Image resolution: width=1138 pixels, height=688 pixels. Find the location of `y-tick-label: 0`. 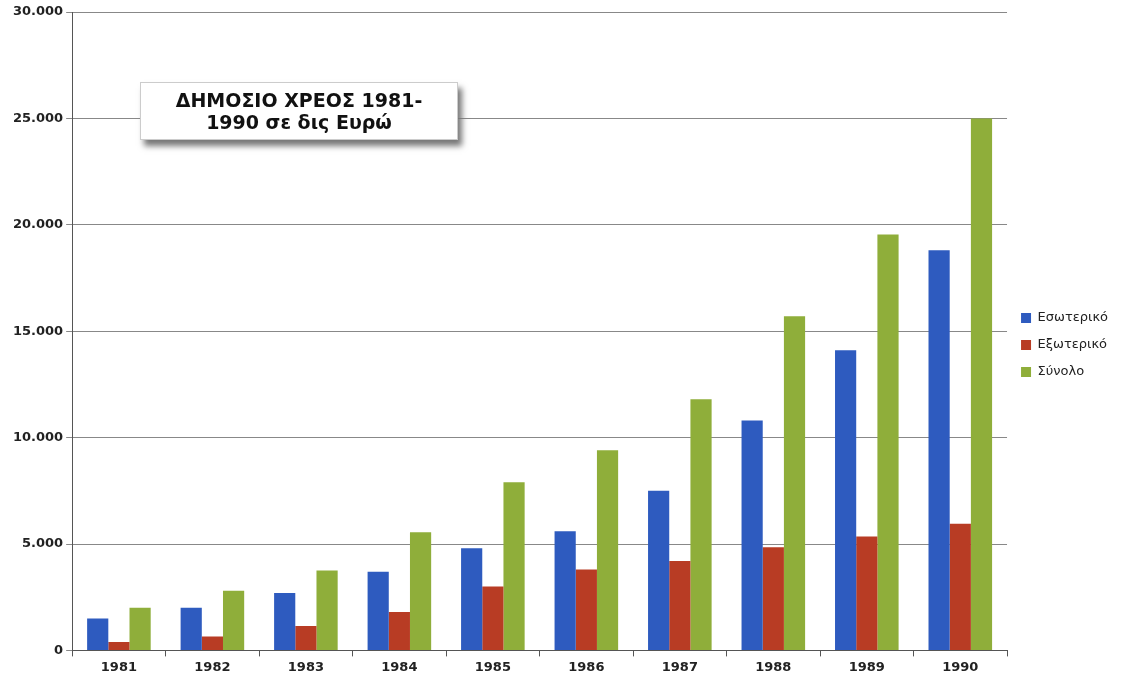

y-tick-label: 0 is located at coordinates (59, 649).